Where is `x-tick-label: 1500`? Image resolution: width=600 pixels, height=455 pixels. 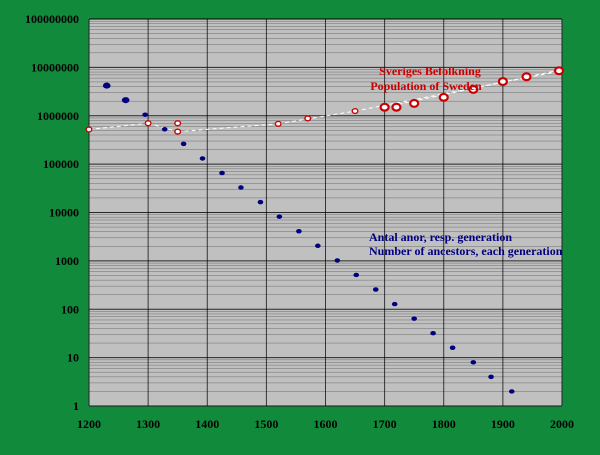 x-tick-label: 1500 is located at coordinates (266, 424).